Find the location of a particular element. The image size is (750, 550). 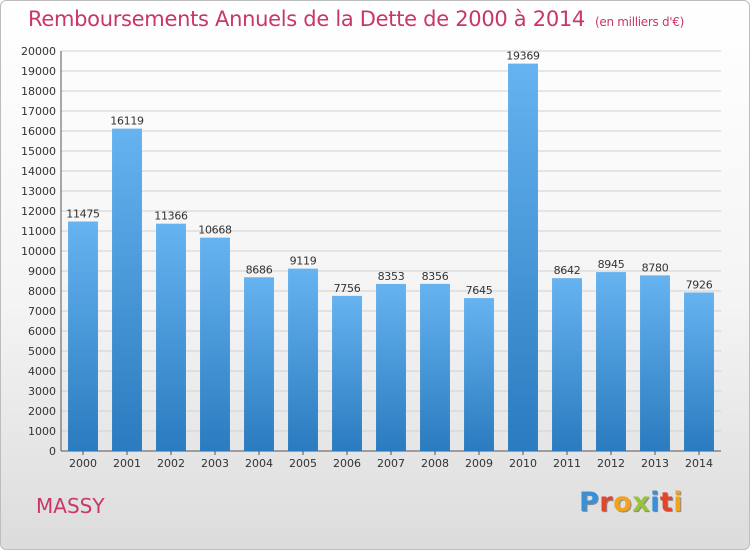

y-tick-label: 14000 is located at coordinates (38, 171).